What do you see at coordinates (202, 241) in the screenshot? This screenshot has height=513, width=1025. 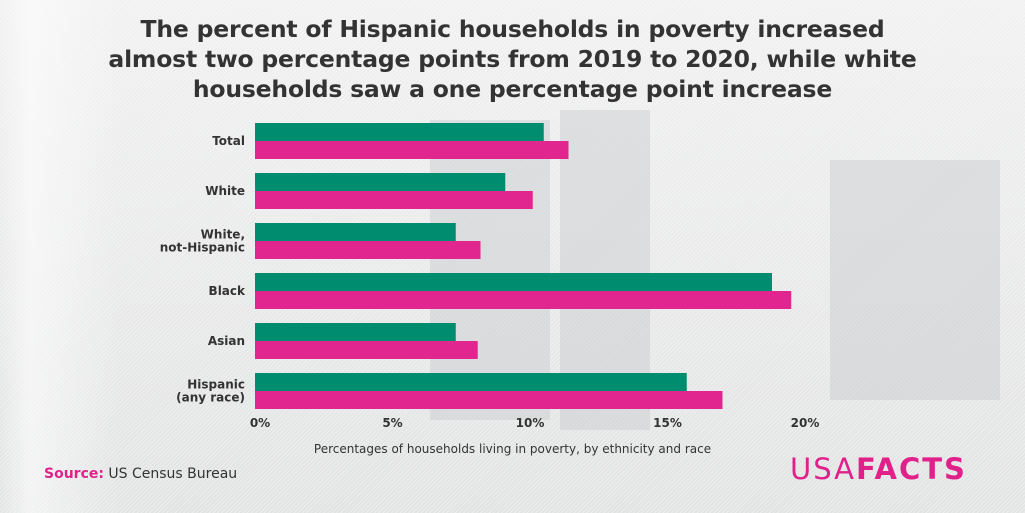 I see `category-label: White, not-Hispanic` at bounding box center [202, 241].